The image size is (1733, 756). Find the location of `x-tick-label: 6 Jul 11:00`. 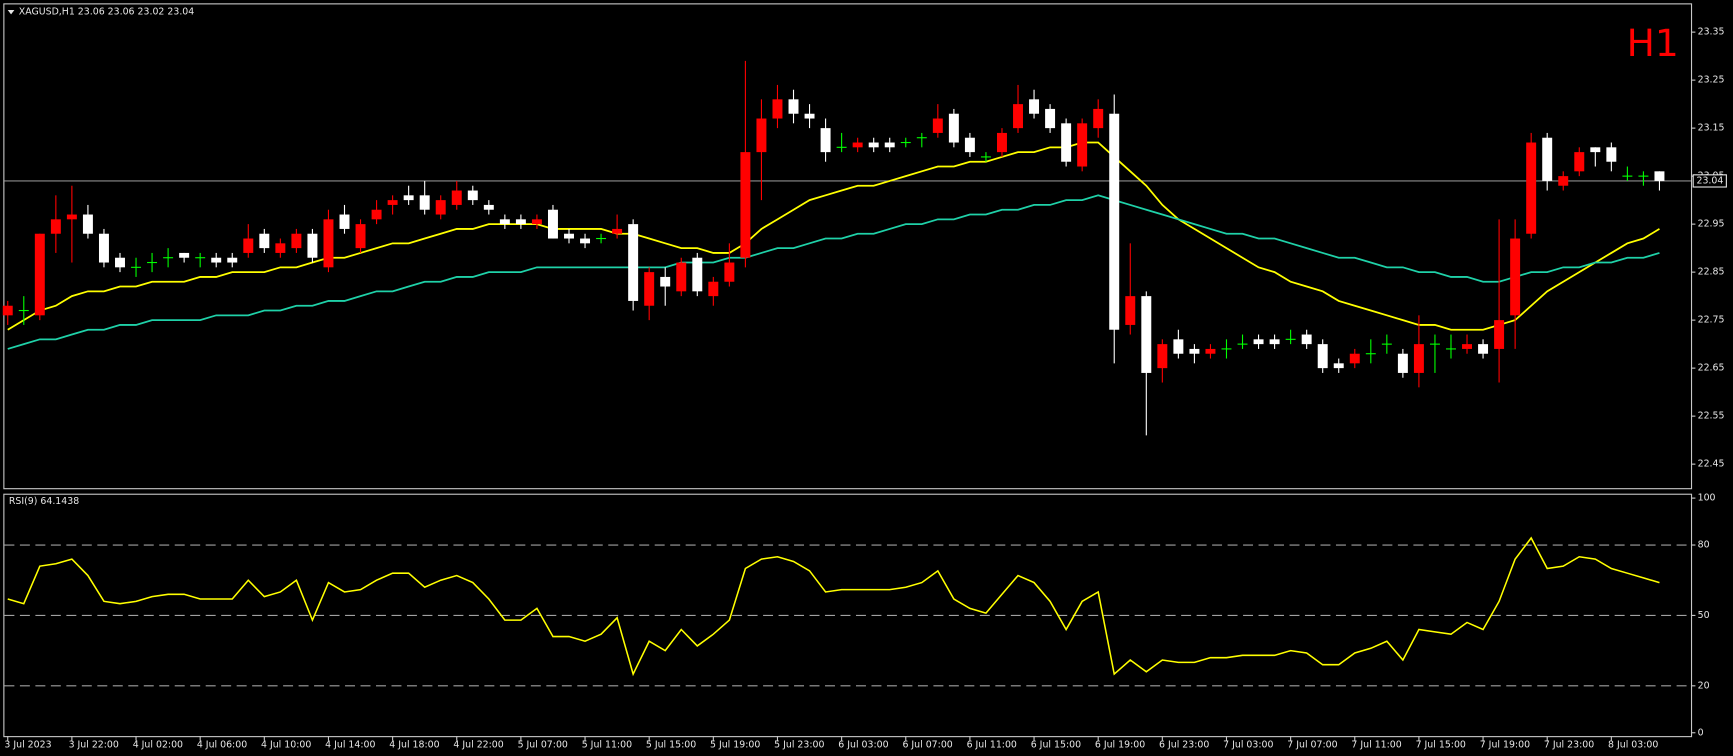

x-tick-label: 6 Jul 11:00 is located at coordinates (992, 744).